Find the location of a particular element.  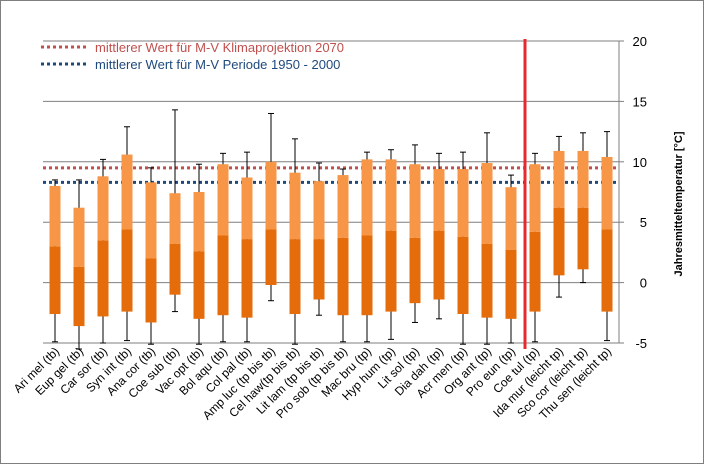

y-axis-title: Jahresmitteltemperatur [°C] is located at coordinates (679, 203).